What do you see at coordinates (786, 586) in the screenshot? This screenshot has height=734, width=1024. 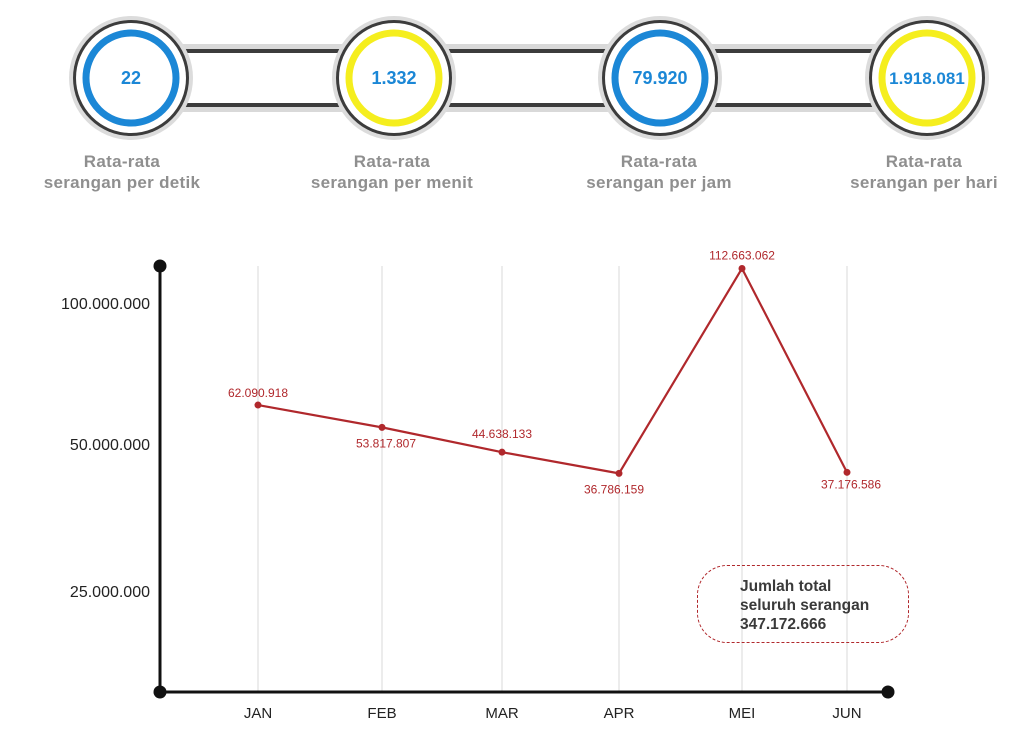 I see `total-label-line1: Jumlah total` at bounding box center [786, 586].